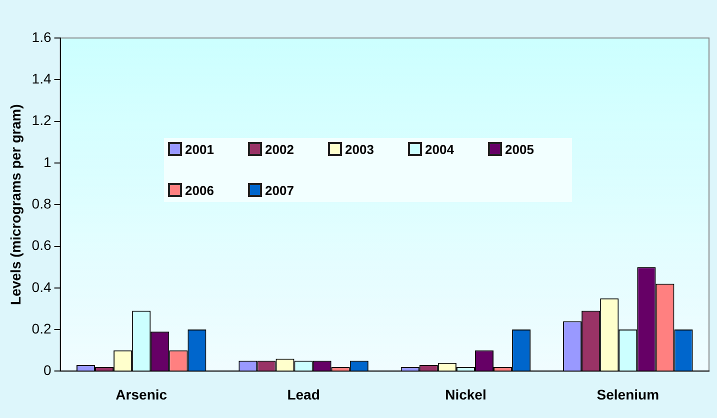  I want to click on x-tick-label: Selenium, so click(628, 394).